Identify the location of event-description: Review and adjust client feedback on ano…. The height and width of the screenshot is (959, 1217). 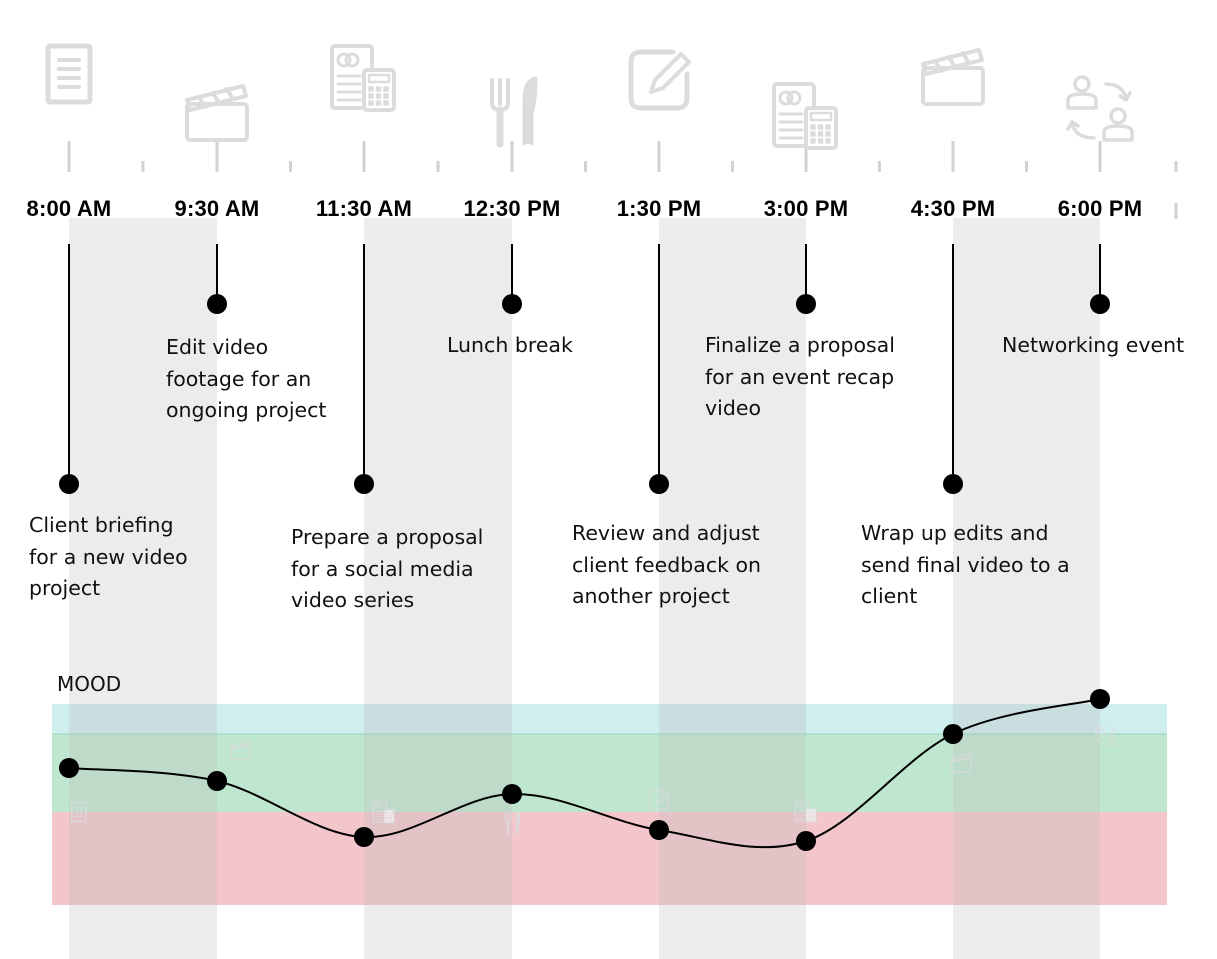
(667, 564).